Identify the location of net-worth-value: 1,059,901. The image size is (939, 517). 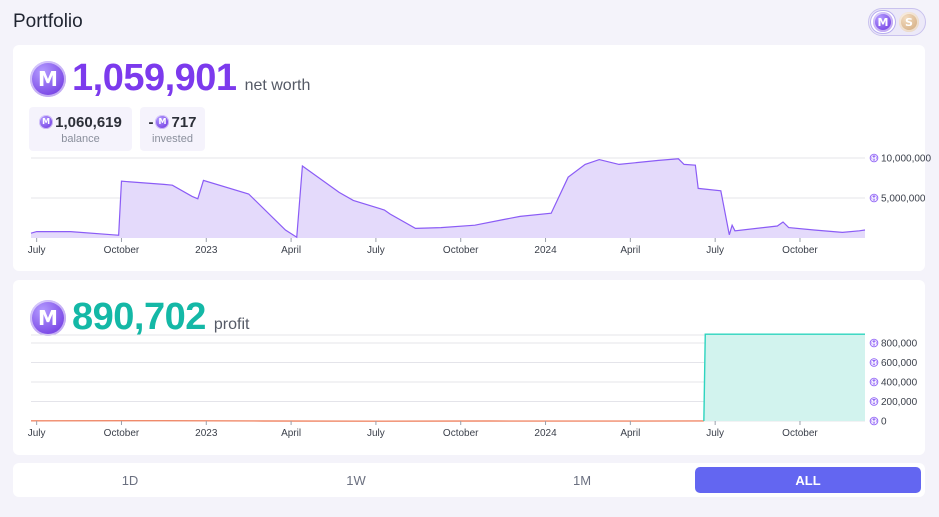
(154, 78).